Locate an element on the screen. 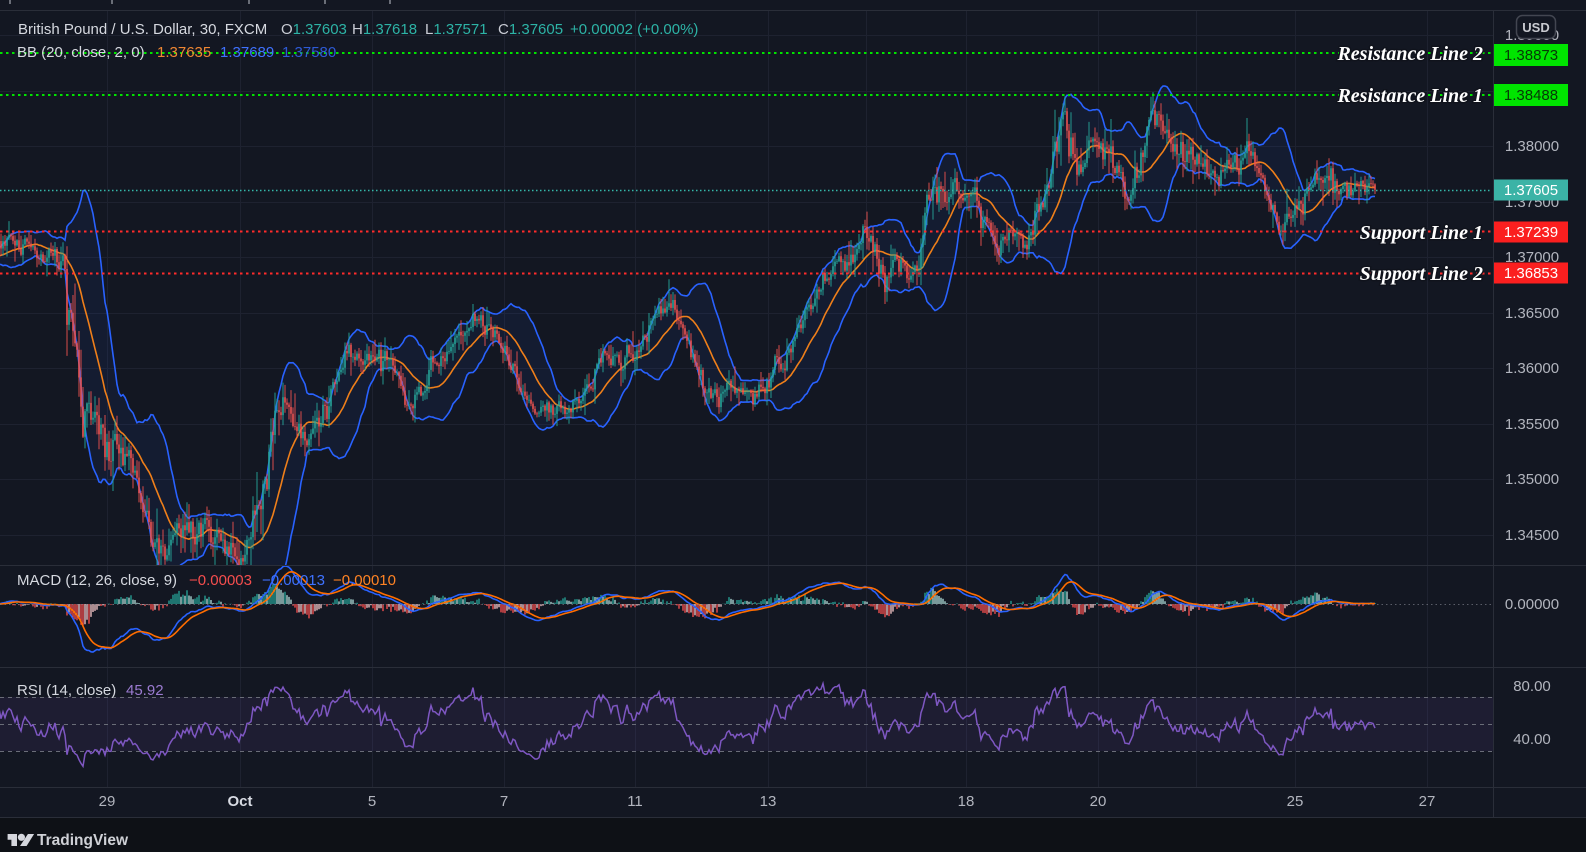 The image size is (1586, 852). svg-text: 18 is located at coordinates (966, 801).